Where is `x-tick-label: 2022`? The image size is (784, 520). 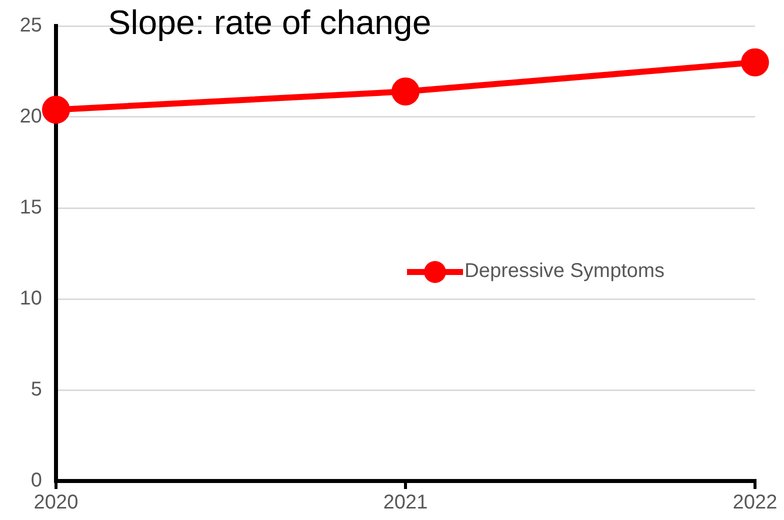 x-tick-label: 2022 is located at coordinates (755, 503).